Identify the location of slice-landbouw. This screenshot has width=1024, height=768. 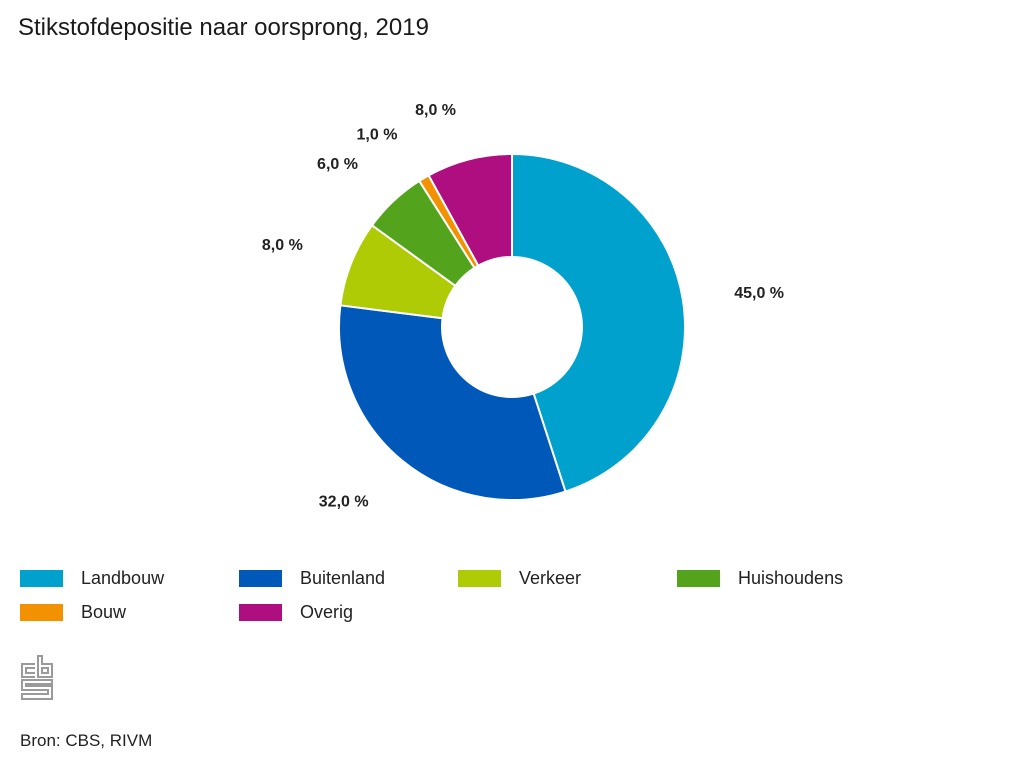
(599, 322).